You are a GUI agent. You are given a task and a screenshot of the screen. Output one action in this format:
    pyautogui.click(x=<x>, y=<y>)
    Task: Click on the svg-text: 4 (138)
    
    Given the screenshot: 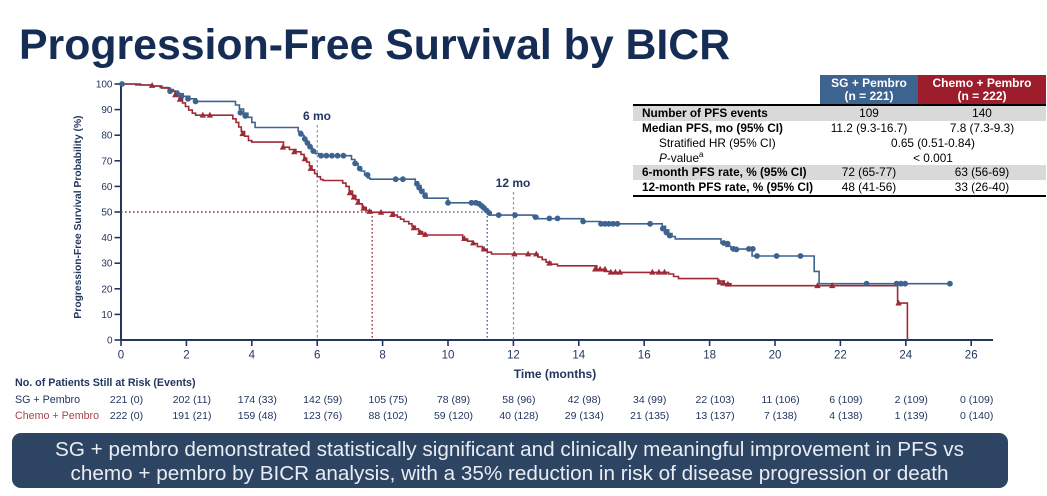 What is the action you would take?
    pyautogui.click(x=845, y=416)
    